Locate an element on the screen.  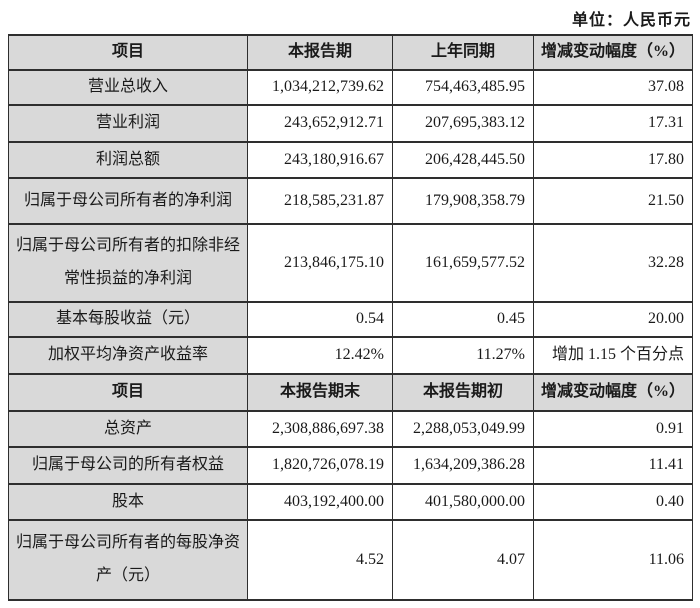
change-value: 37.08 is located at coordinates (613, 87).